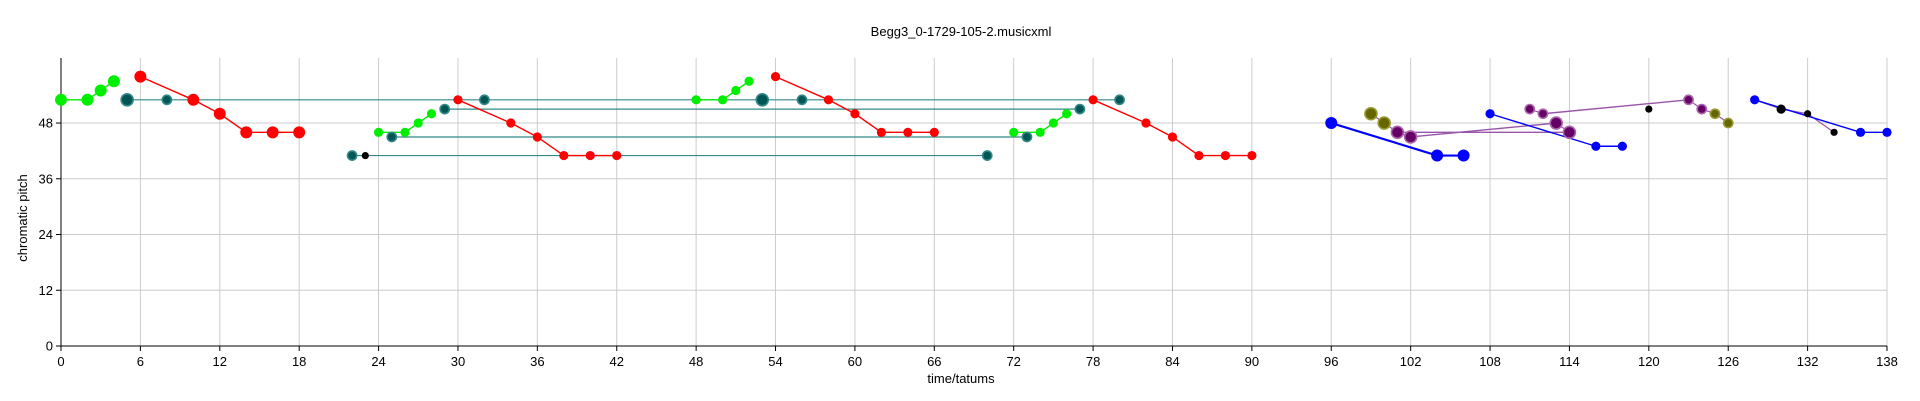  What do you see at coordinates (46, 290) in the screenshot?
I see `y-tick-label: 12` at bounding box center [46, 290].